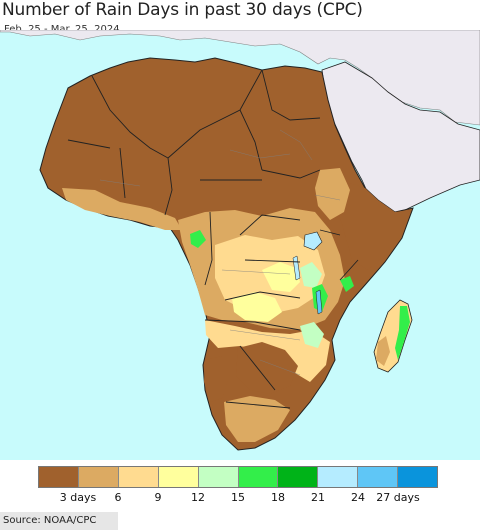 The height and width of the screenshot is (530, 480). I want to click on south-africa-mixed-zone, so click(257, 419).